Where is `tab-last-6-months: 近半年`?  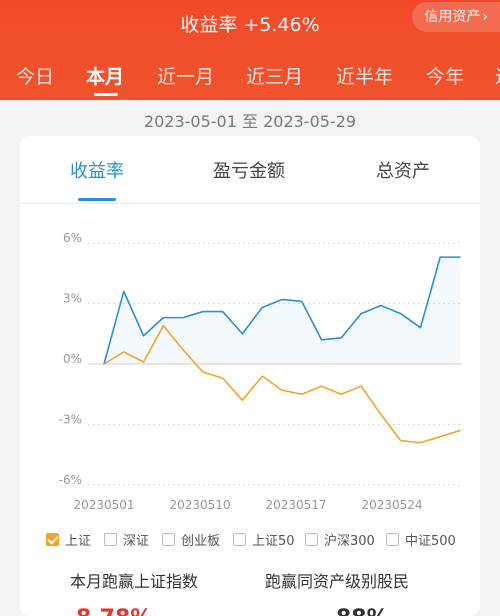 tab-last-6-months: 近半年 is located at coordinates (365, 77).